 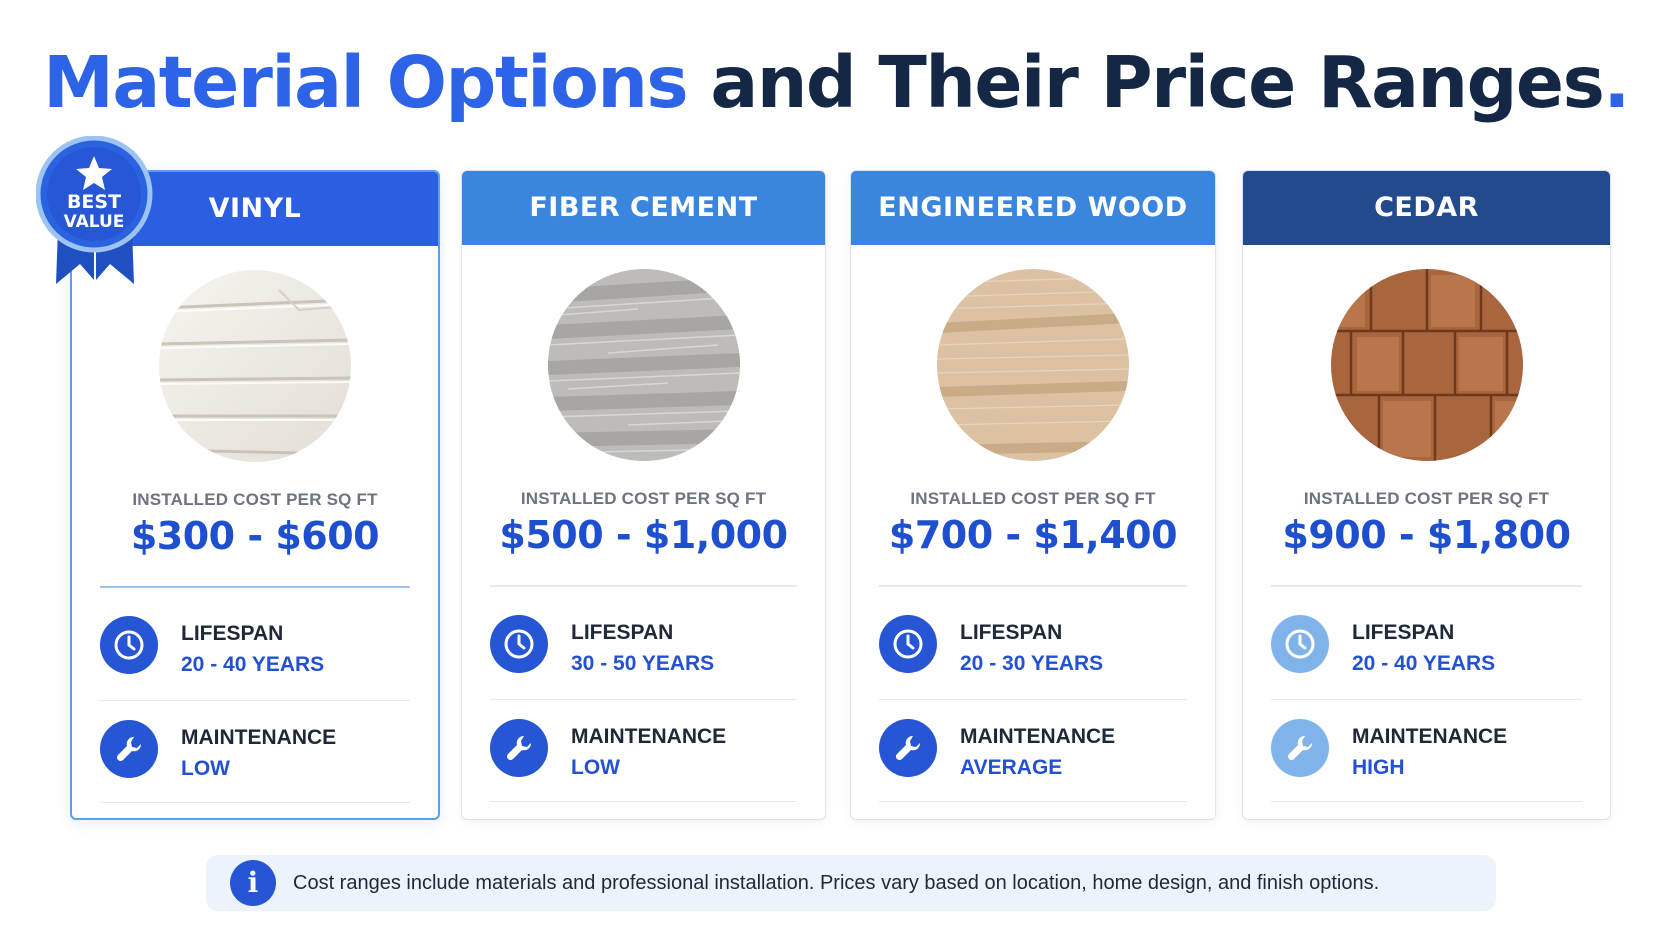 What do you see at coordinates (647, 651) in the screenshot?
I see `lifespan-row: LIFESPAN 30 - 50 YEARS` at bounding box center [647, 651].